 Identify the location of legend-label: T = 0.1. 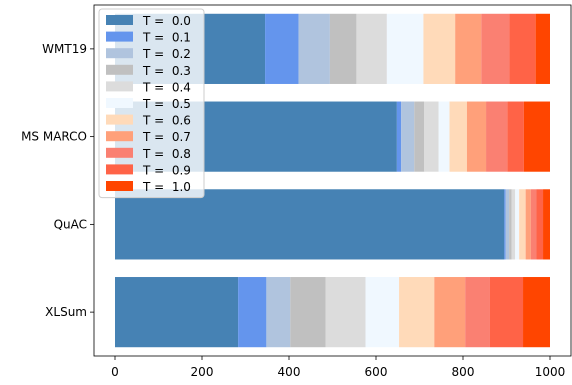
(166, 38).